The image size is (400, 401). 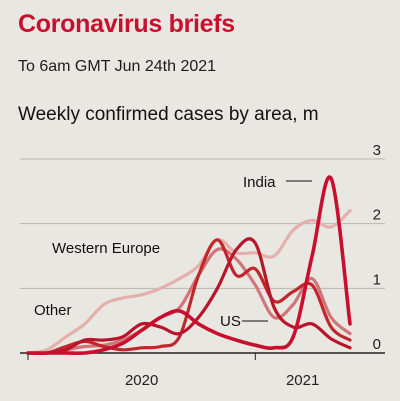 What do you see at coordinates (377, 215) in the screenshot?
I see `y-tick-label: 2` at bounding box center [377, 215].